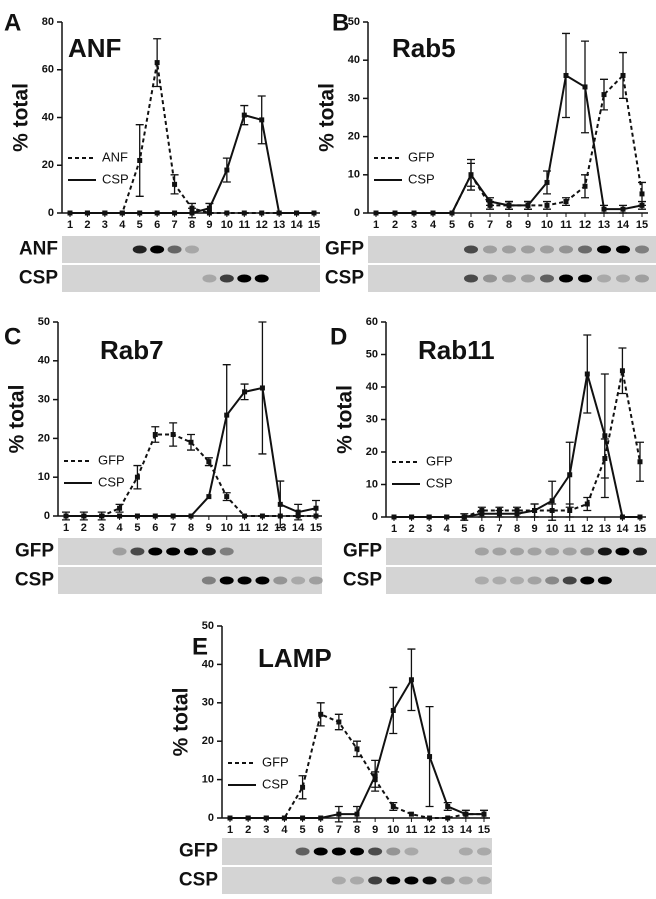 The image size is (656, 899). What do you see at coordinates (354, 98) in the screenshot?
I see `y-tick-label: 30` at bounding box center [354, 98].